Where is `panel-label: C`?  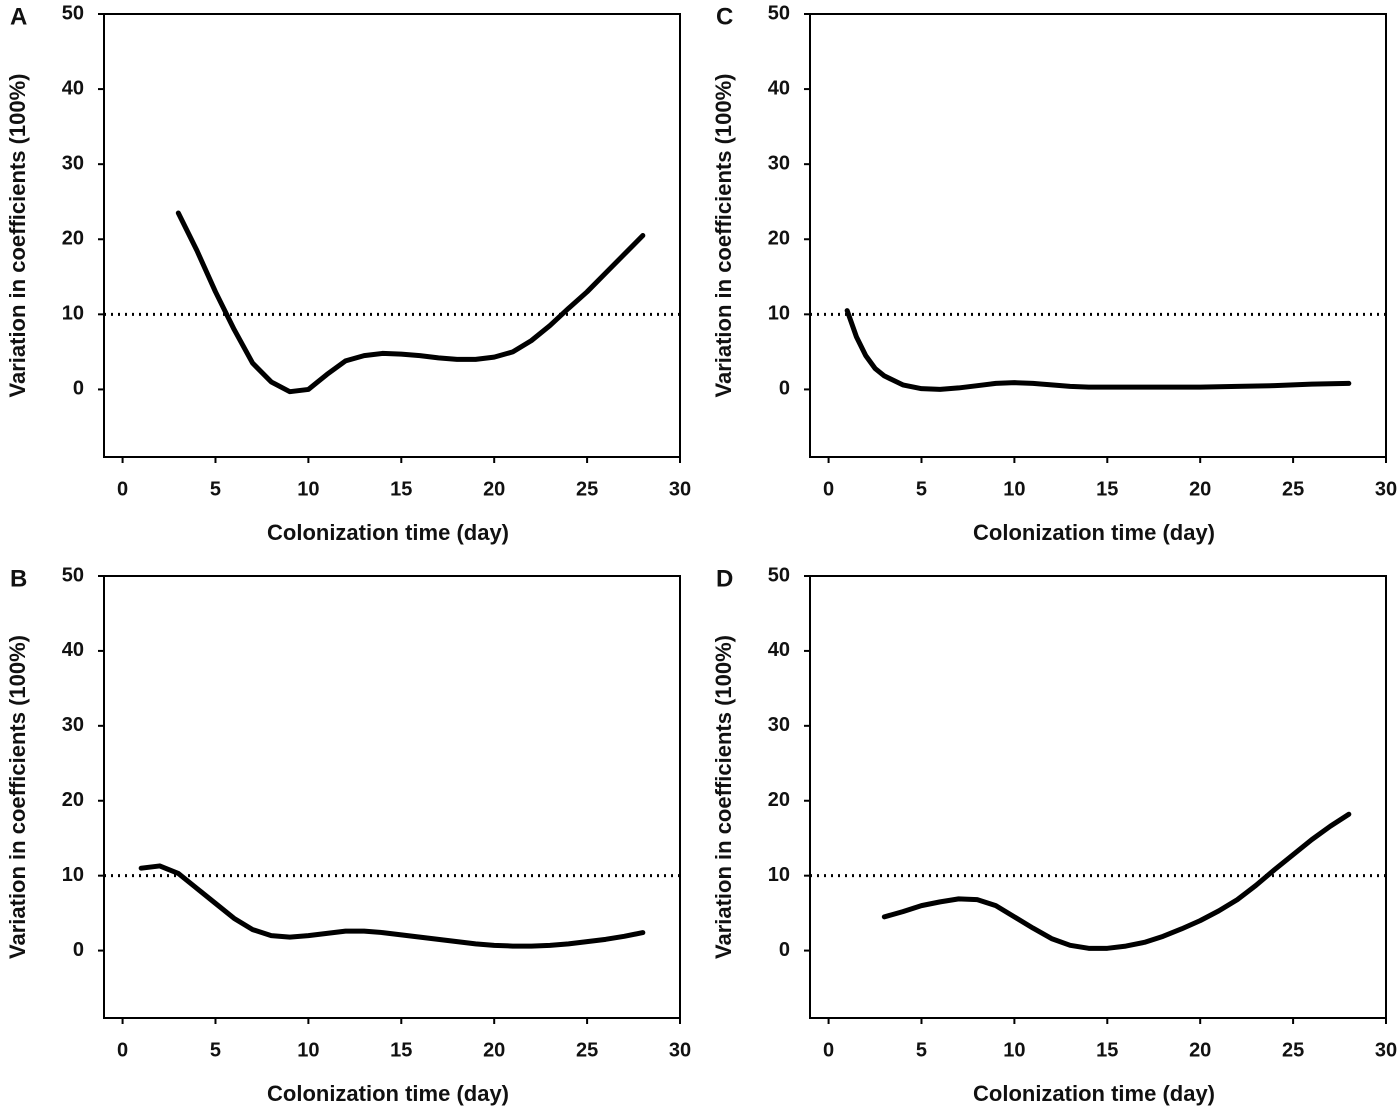 panel-label: C is located at coordinates (724, 16).